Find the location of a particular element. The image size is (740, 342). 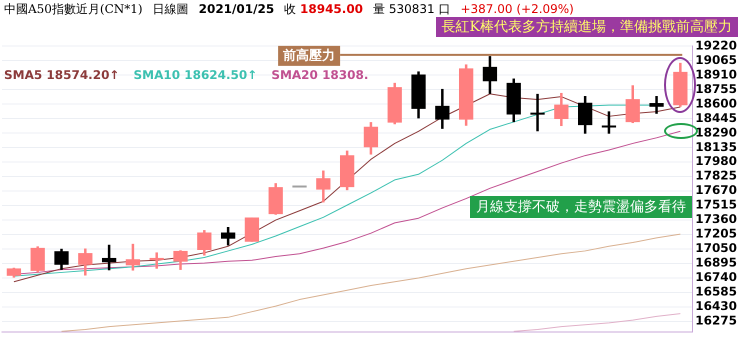

text: 收 is located at coordinates (290, 9).